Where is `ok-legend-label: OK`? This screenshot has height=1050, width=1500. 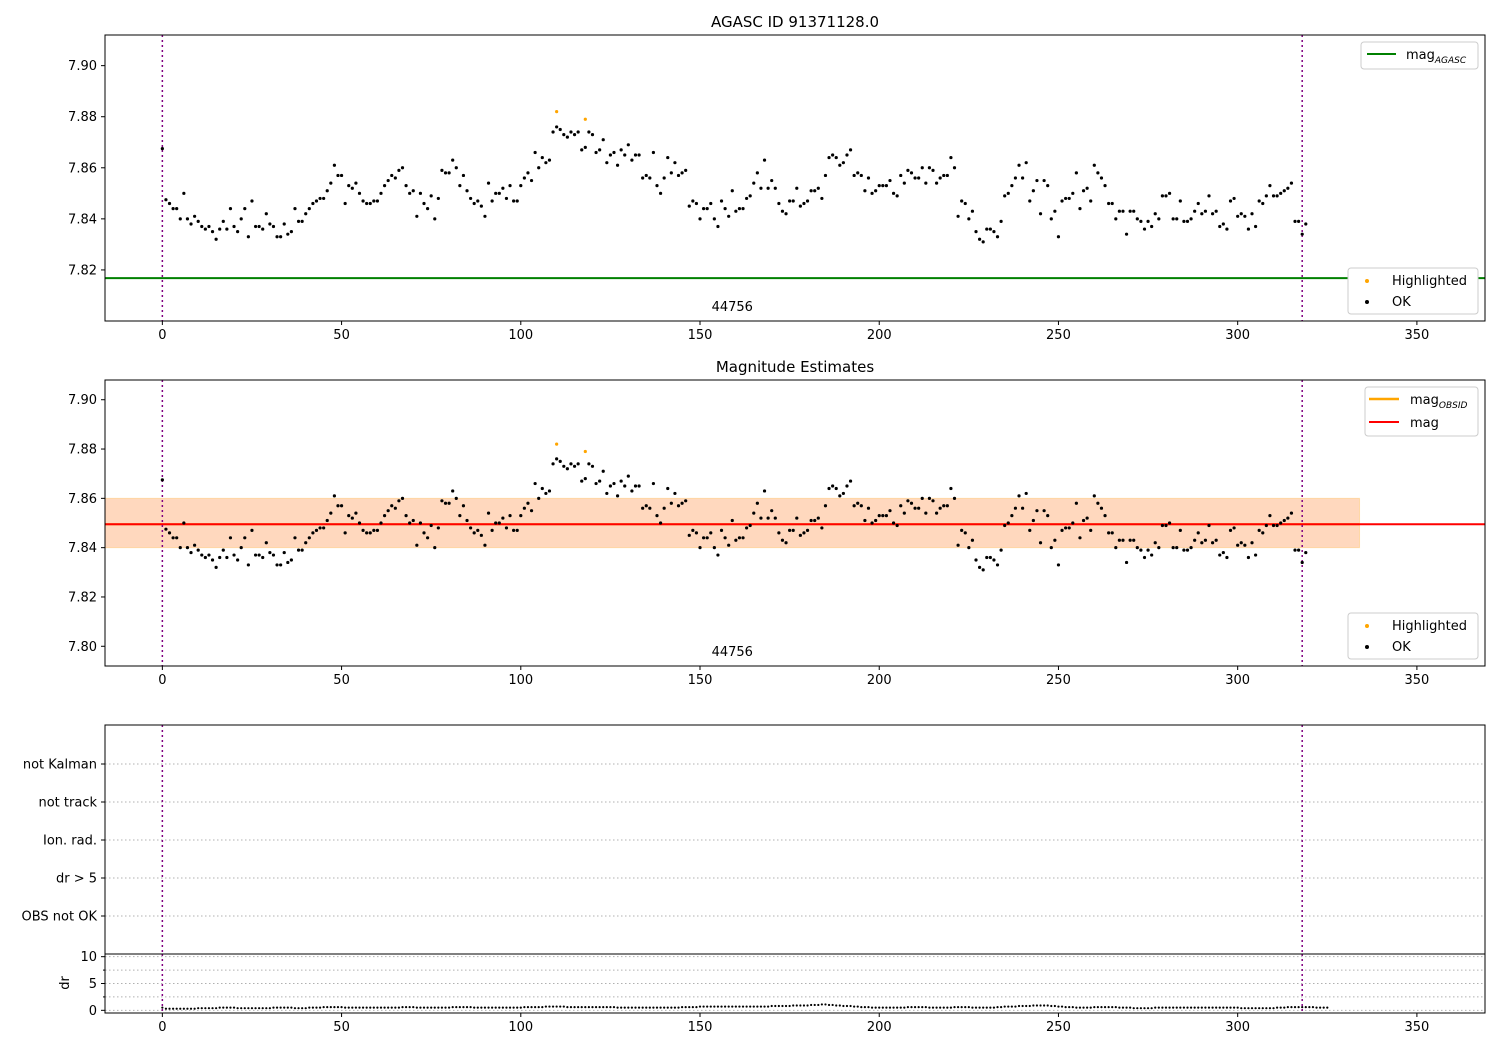
ok-legend-label: OK is located at coordinates (1401, 302).